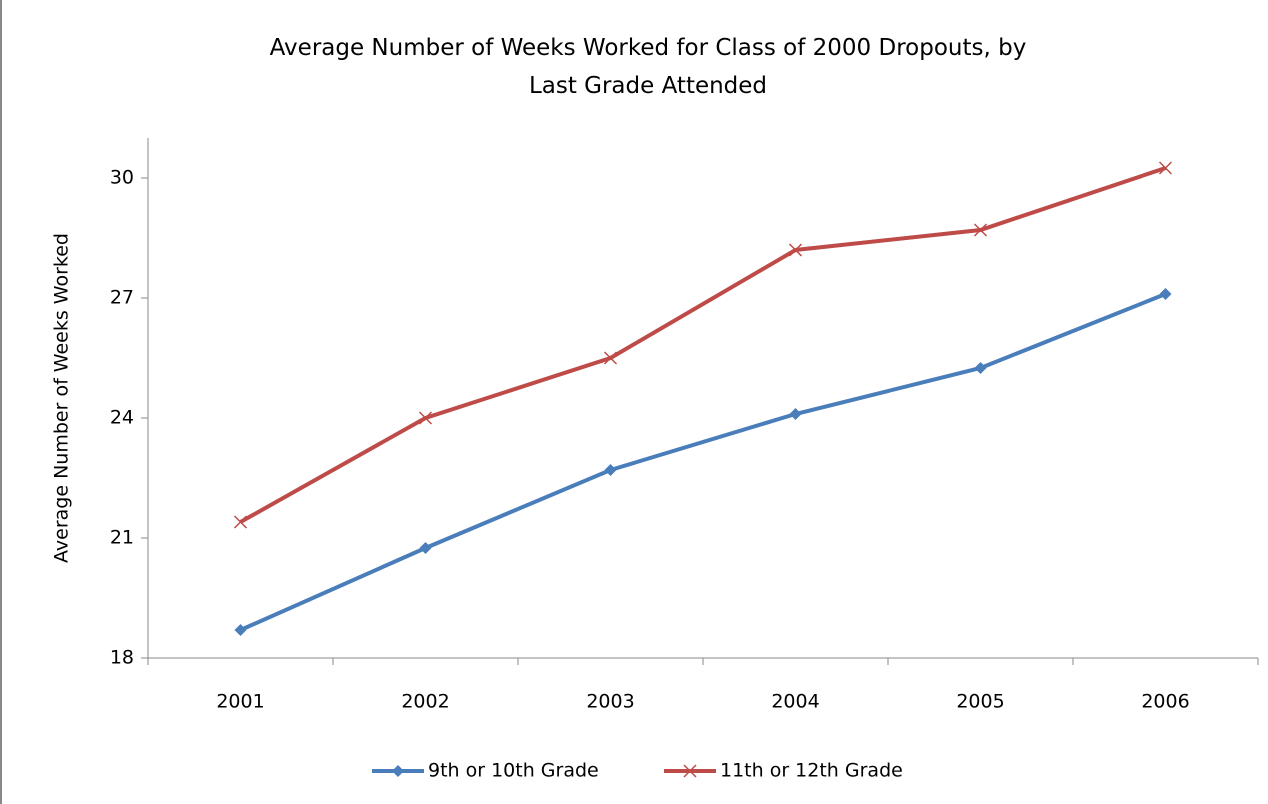 This screenshot has height=804, width=1268. I want to click on y-tick-label: 30, so click(122, 178).